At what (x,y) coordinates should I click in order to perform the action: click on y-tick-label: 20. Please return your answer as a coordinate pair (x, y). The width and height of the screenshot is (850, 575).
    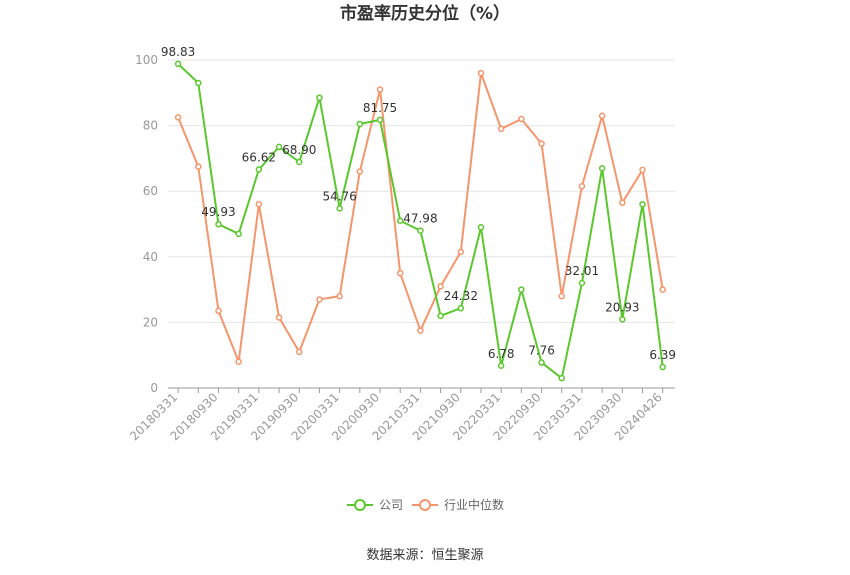
    Looking at the image, I should click on (150, 322).